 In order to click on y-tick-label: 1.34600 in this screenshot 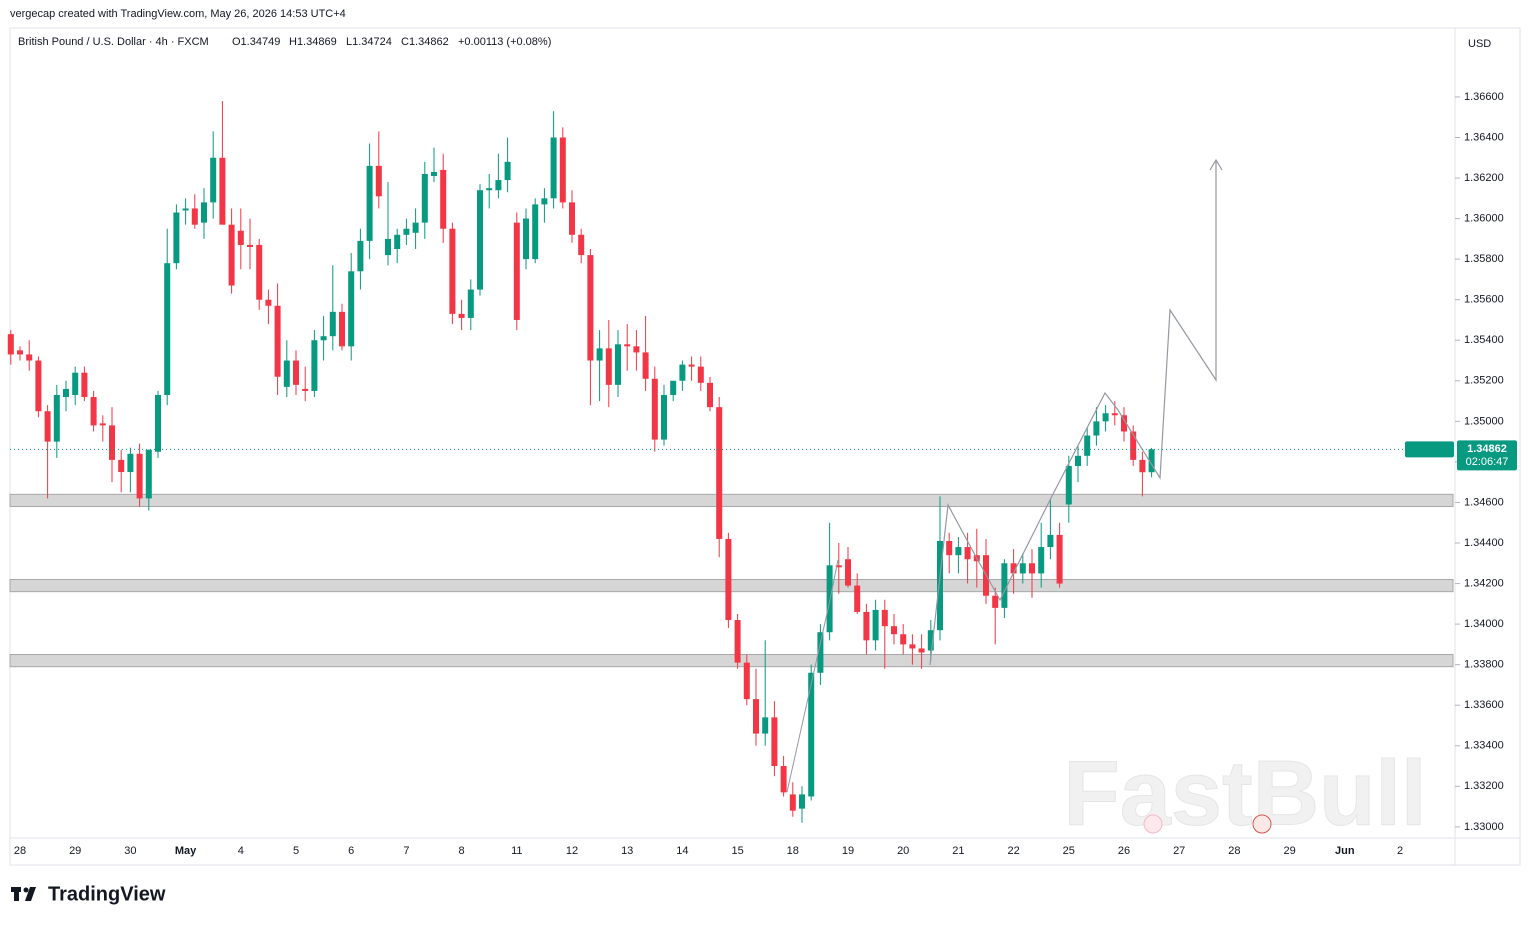, I will do `click(1484, 502)`.